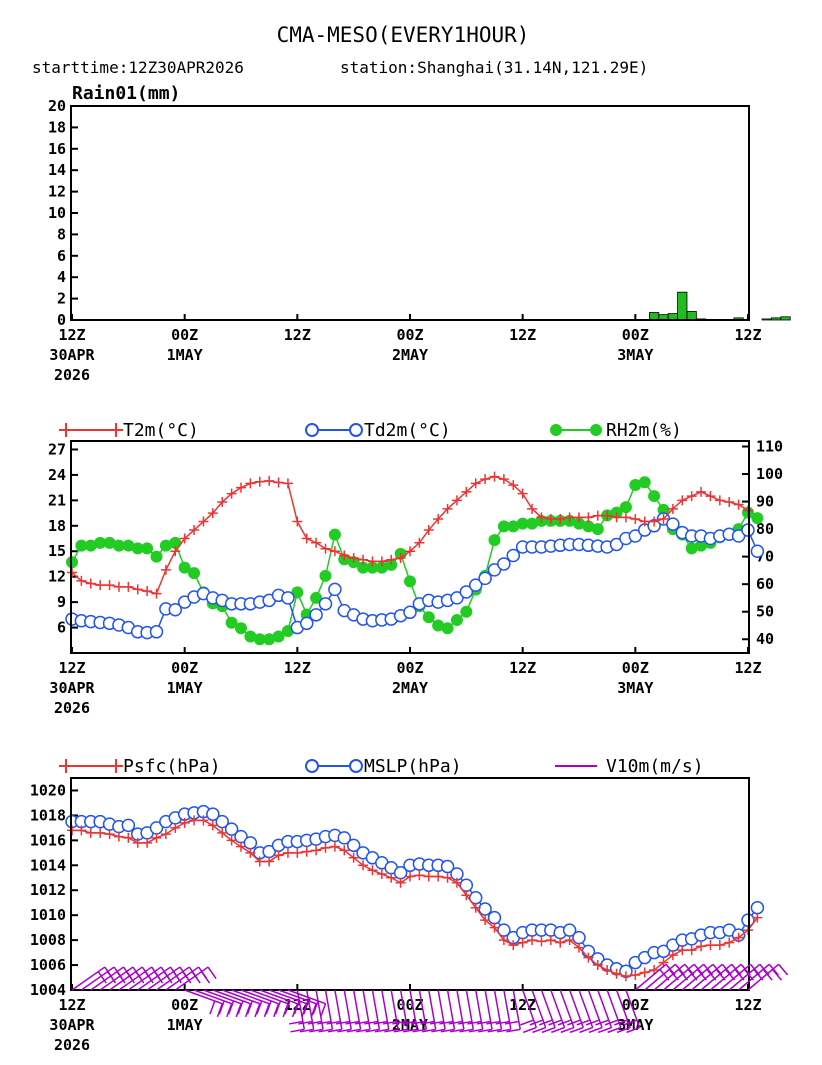 The image size is (822, 1065). What do you see at coordinates (765, 584) in the screenshot?
I see `y2-tick-label: 60` at bounding box center [765, 584].